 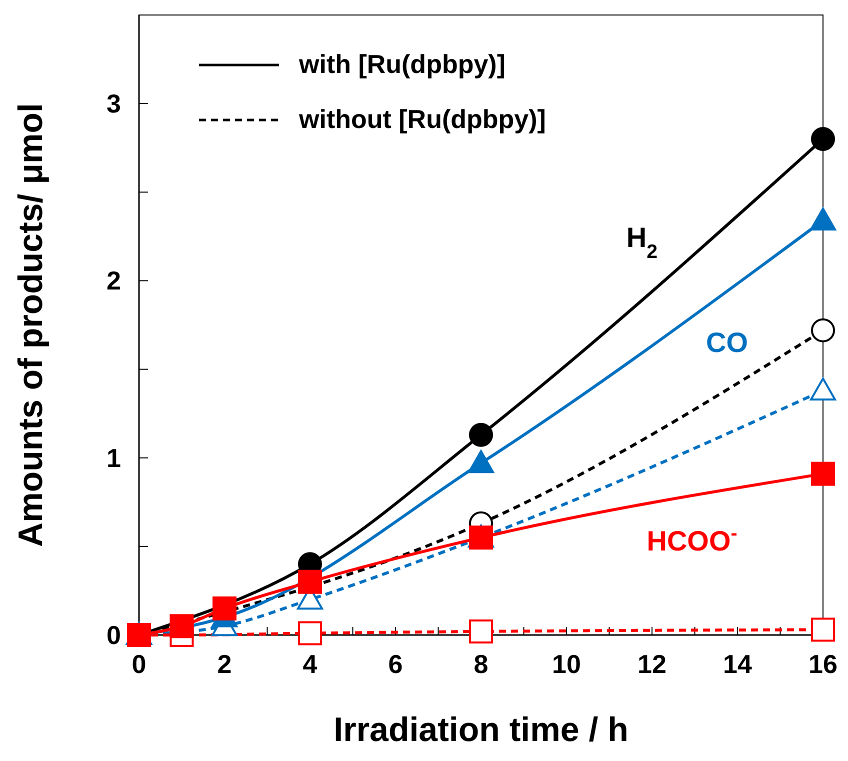 What do you see at coordinates (652, 664) in the screenshot?
I see `x-tick-label: 12` at bounding box center [652, 664].